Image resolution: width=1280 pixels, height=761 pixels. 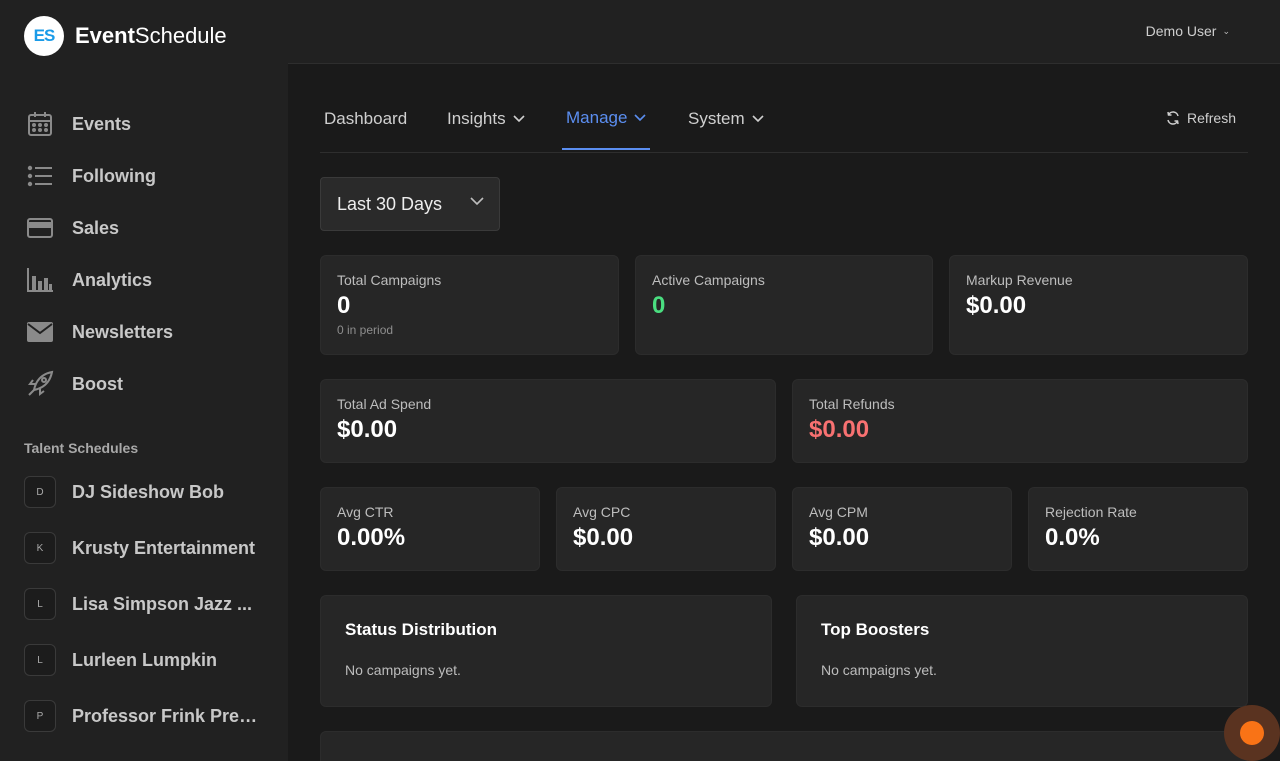 What do you see at coordinates (476, 118) in the screenshot?
I see `tab-label: Insights` at bounding box center [476, 118].